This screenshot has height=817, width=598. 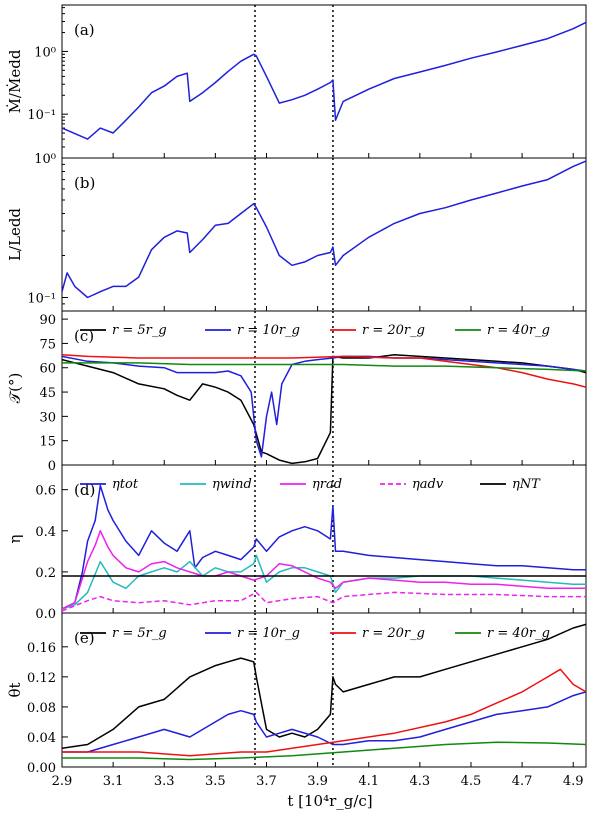 I want to click on x-axis-label: t [10⁴r_g/c], so click(x=329, y=801).